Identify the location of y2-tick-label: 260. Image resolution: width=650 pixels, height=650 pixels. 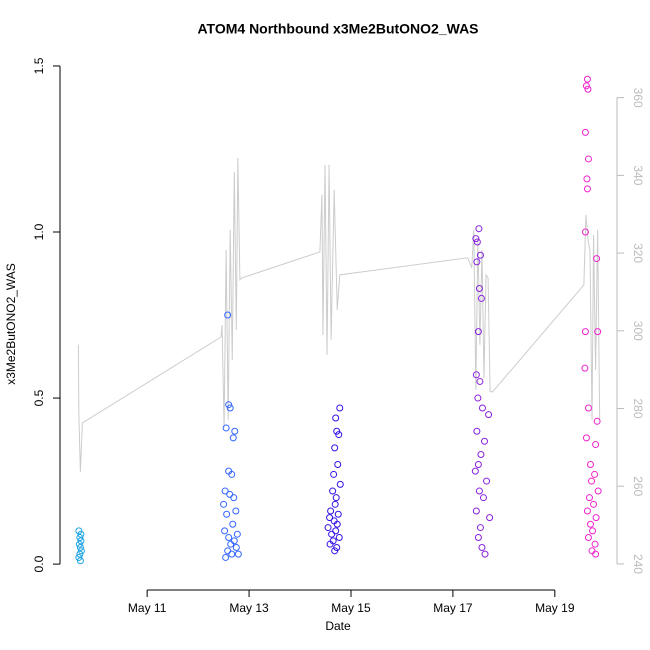
(638, 486).